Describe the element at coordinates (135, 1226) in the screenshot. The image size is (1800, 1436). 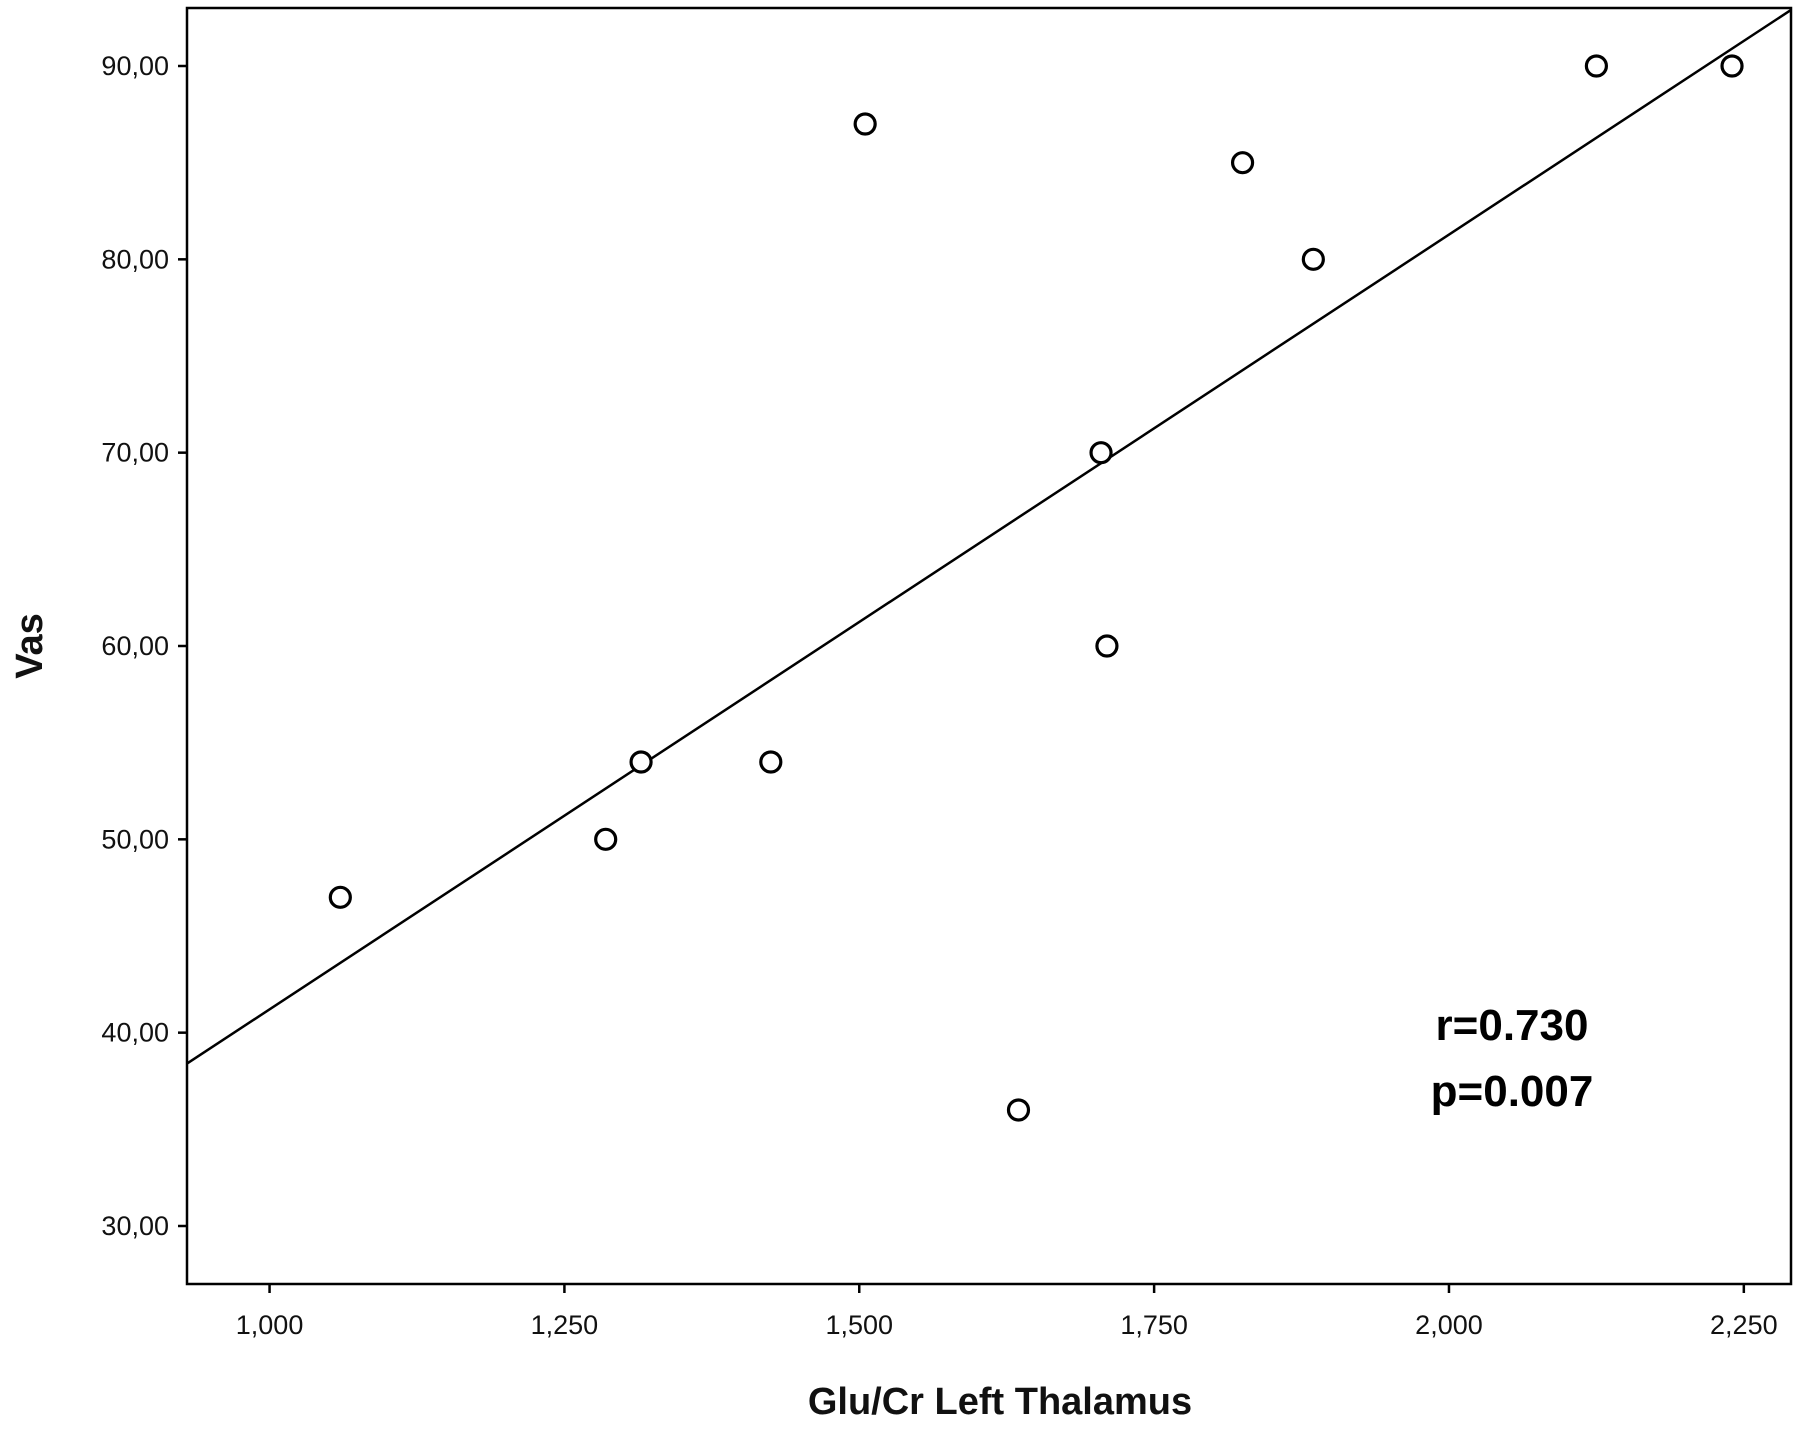
I see `y-tick-label: 30,00` at that location.